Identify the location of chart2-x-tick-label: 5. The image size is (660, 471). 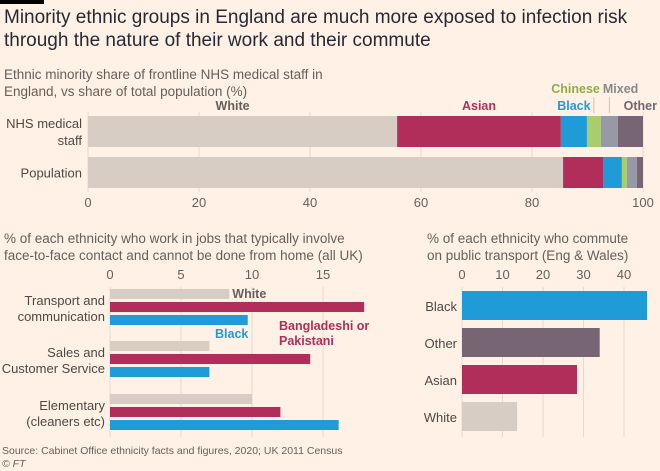
(180, 274).